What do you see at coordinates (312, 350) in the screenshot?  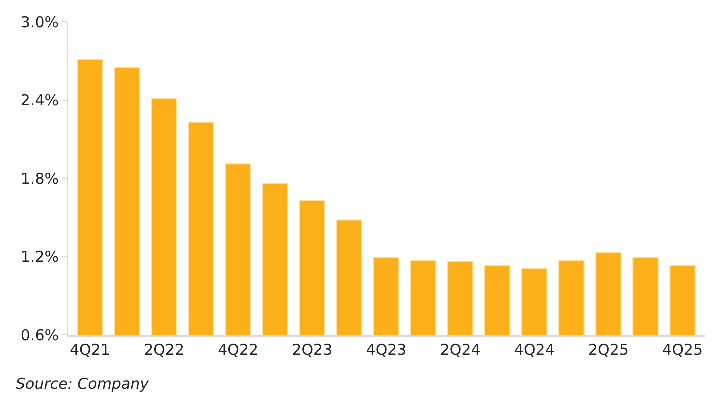 I see `x-tick-label: 2Q23` at bounding box center [312, 350].